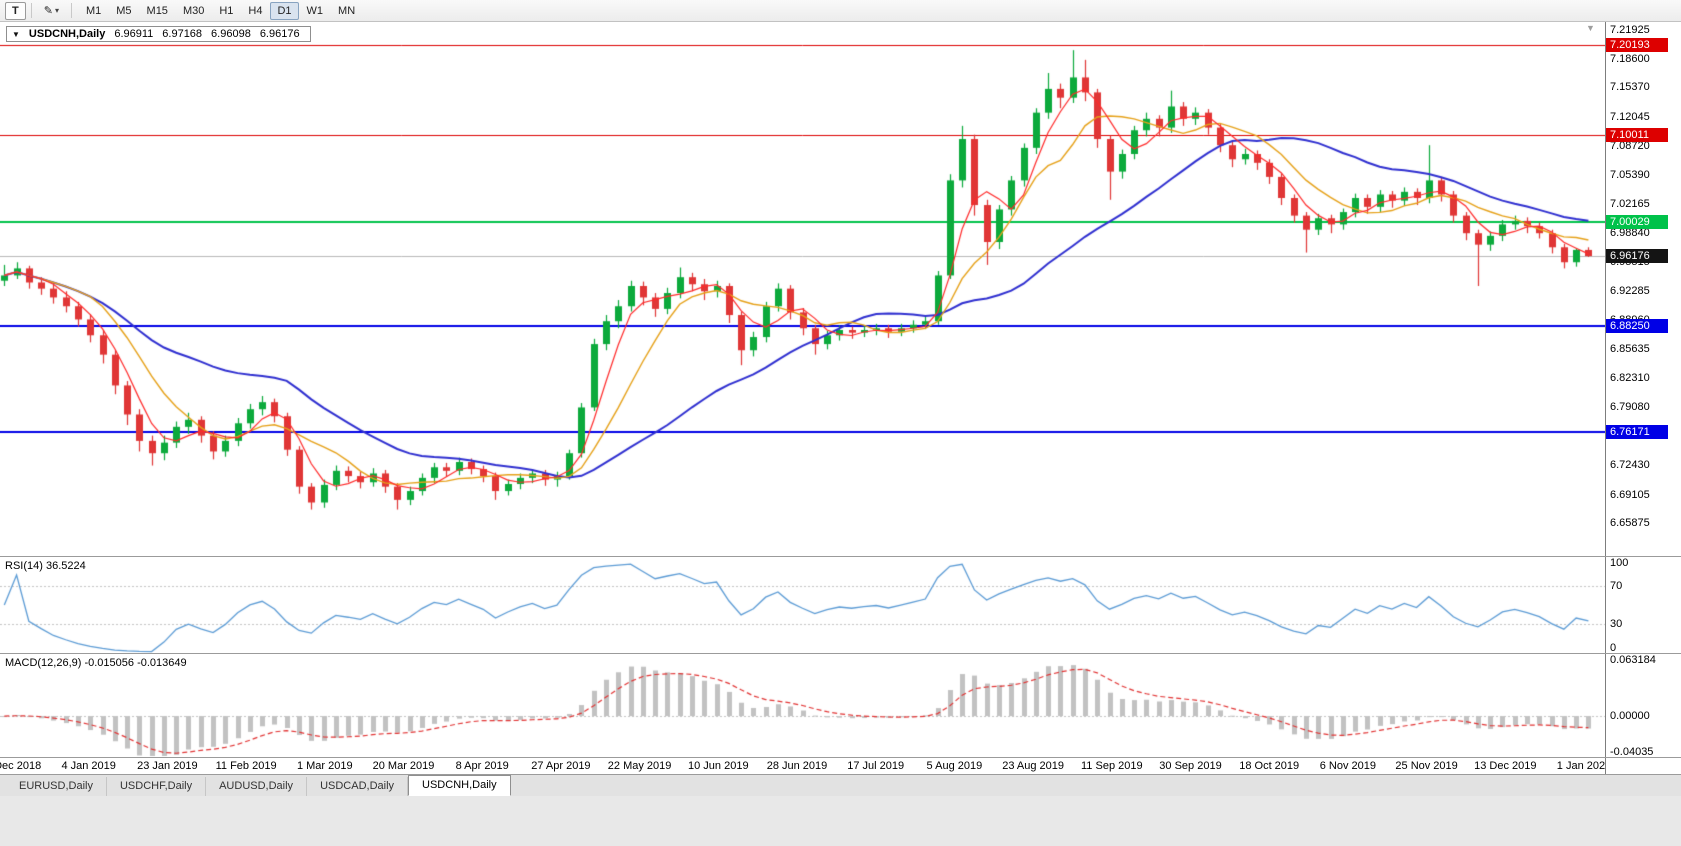  I want to click on price-axis-label: 6.79080, so click(1630, 406).